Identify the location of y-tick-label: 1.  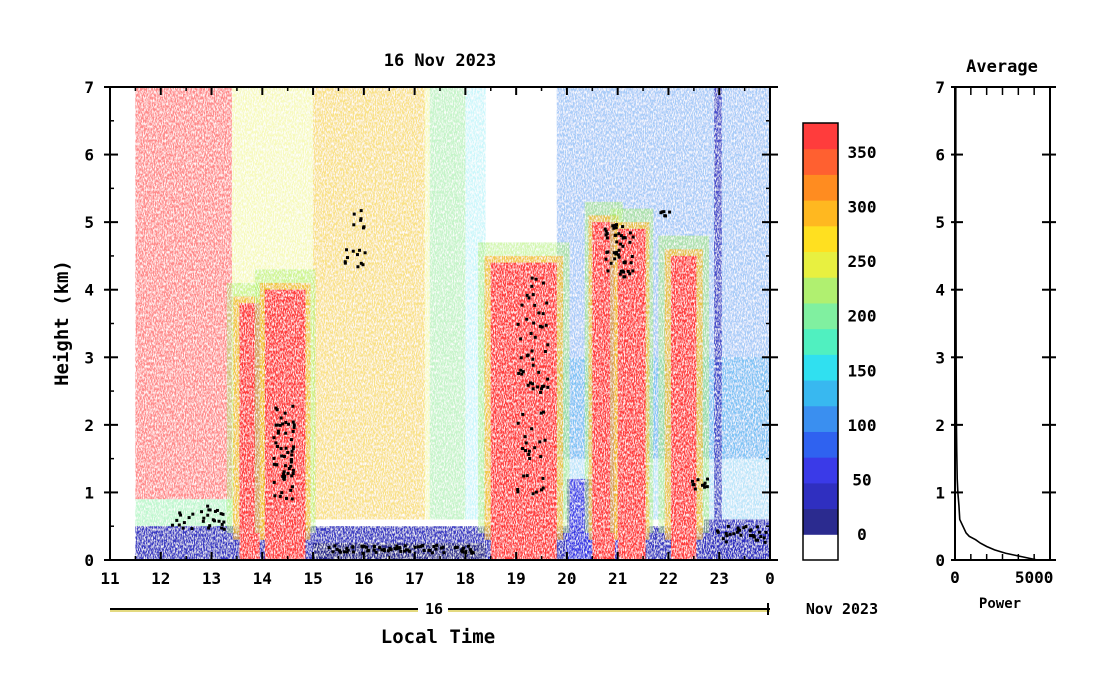
(89, 492).